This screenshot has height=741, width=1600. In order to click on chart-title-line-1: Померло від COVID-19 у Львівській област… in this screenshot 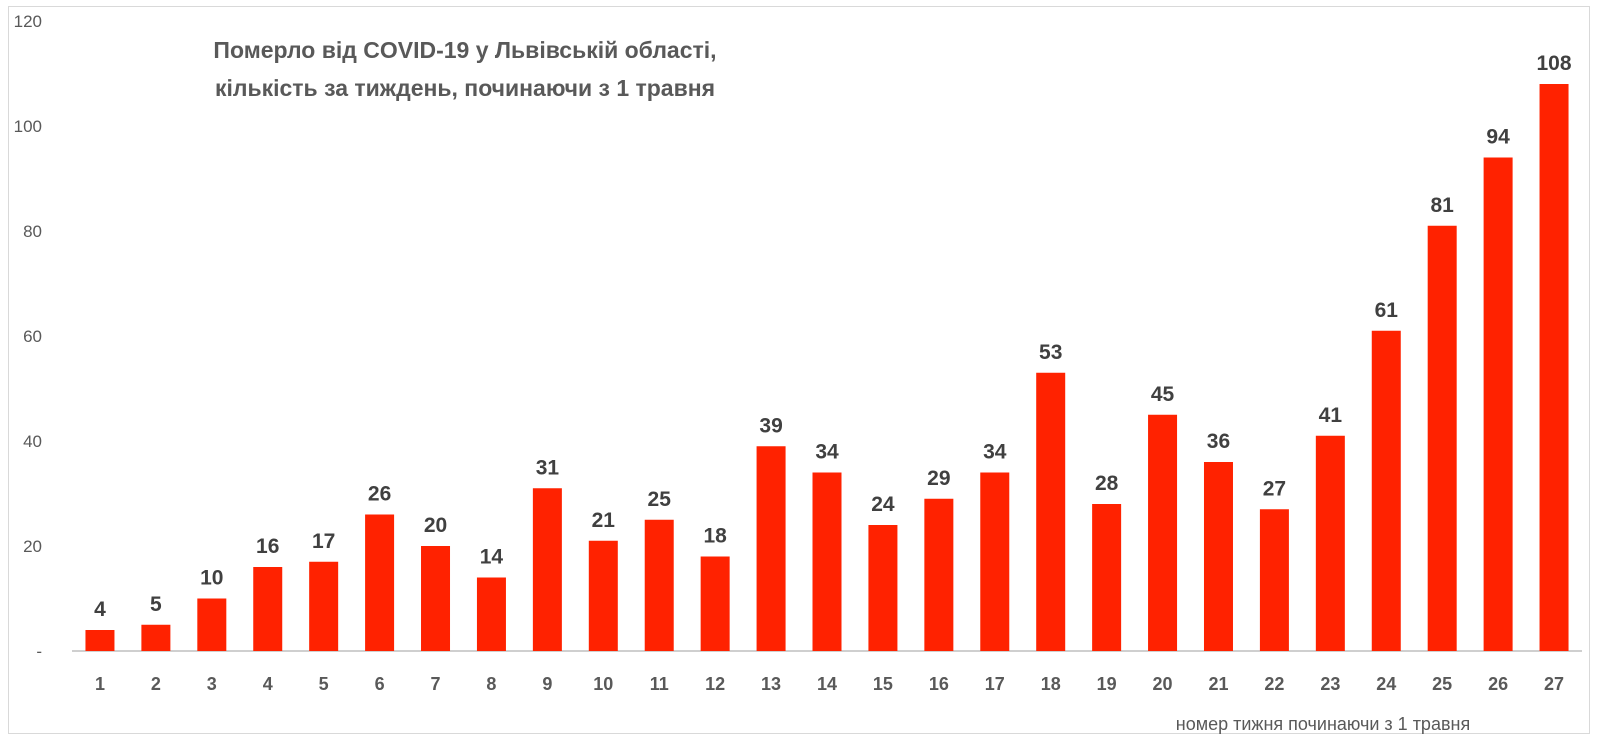, I will do `click(464, 50)`.